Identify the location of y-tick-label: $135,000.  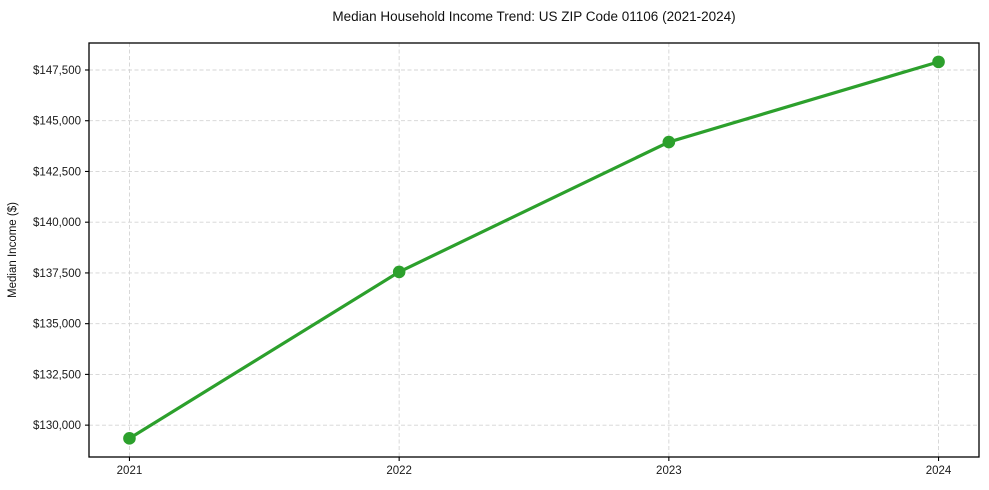
(57, 325).